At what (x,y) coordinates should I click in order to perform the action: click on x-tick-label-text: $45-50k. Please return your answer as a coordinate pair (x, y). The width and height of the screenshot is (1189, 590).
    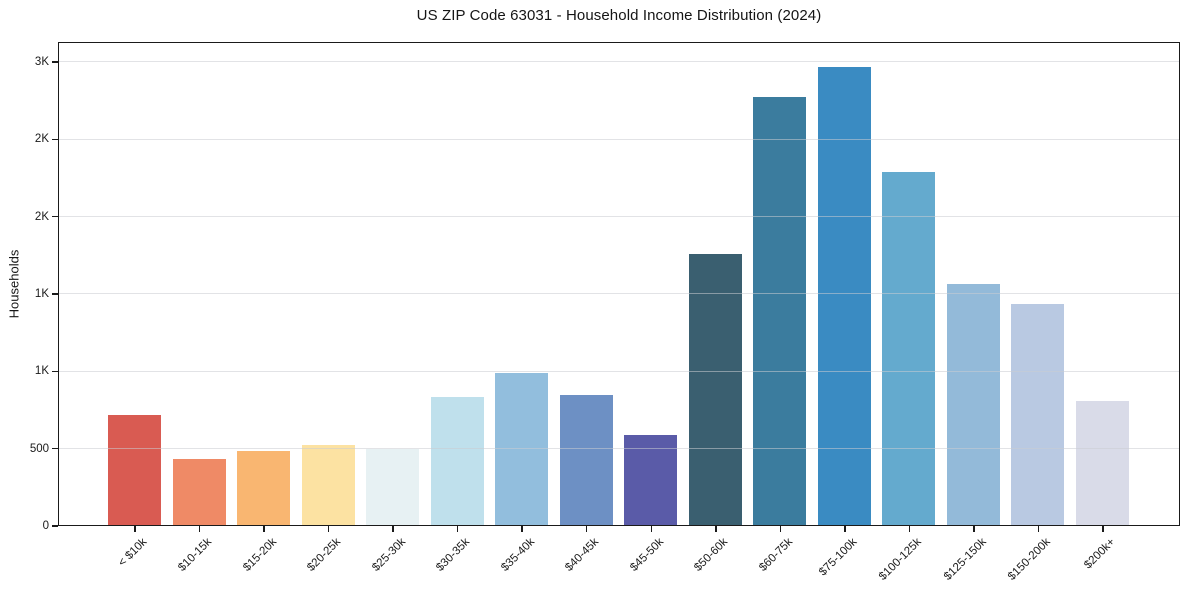
    Looking at the image, I should click on (646, 555).